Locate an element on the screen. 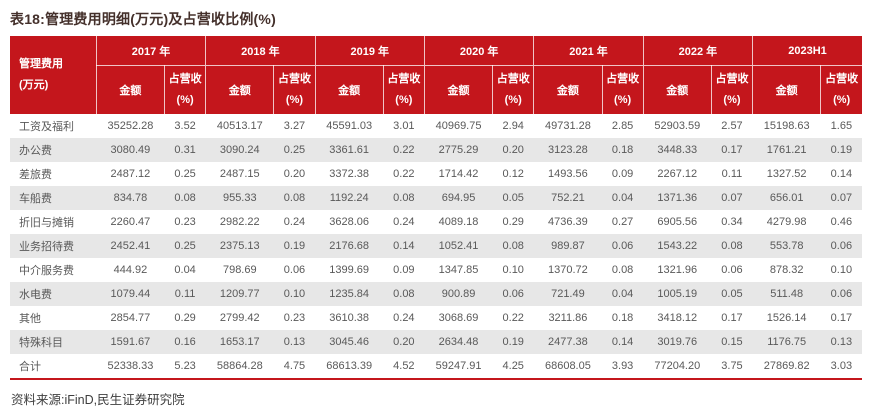  pct-cell: 0.10 is located at coordinates (513, 270).